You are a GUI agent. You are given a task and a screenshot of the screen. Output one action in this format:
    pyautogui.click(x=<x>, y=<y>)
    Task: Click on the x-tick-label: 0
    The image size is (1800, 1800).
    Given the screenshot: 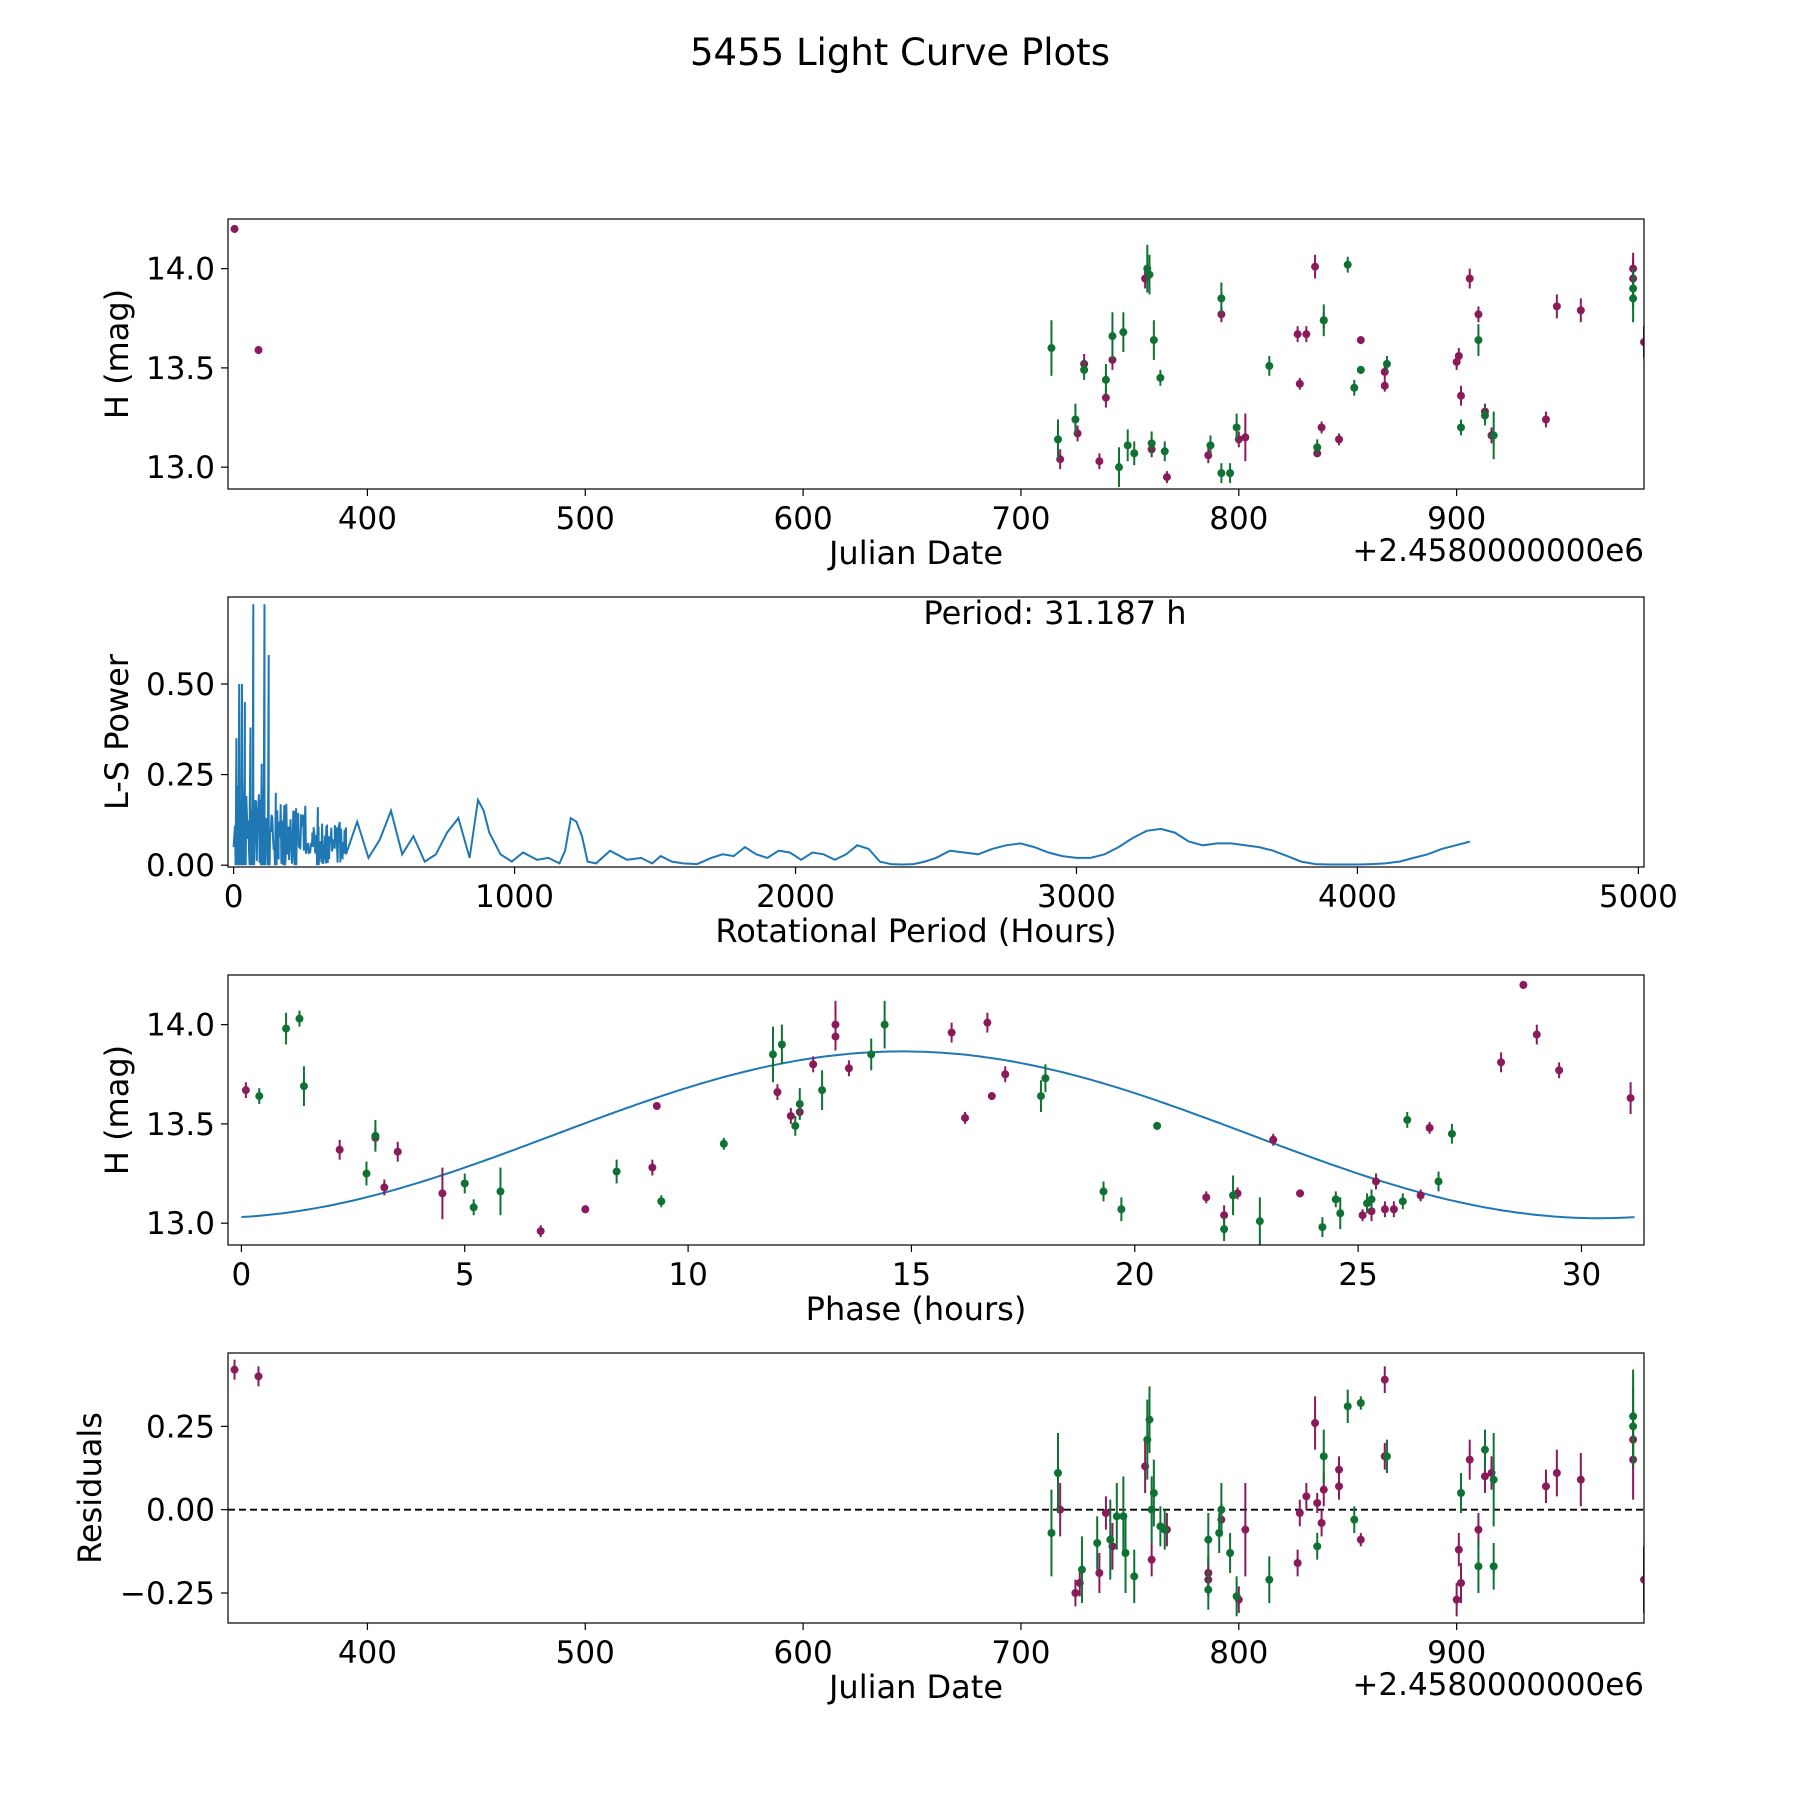 What is the action you would take?
    pyautogui.click(x=234, y=897)
    